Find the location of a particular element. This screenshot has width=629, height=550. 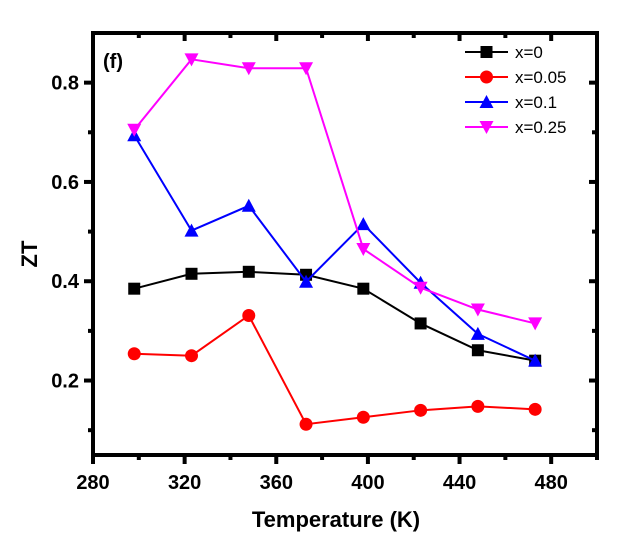

legend-item: x=0.05 is located at coordinates (516, 77).